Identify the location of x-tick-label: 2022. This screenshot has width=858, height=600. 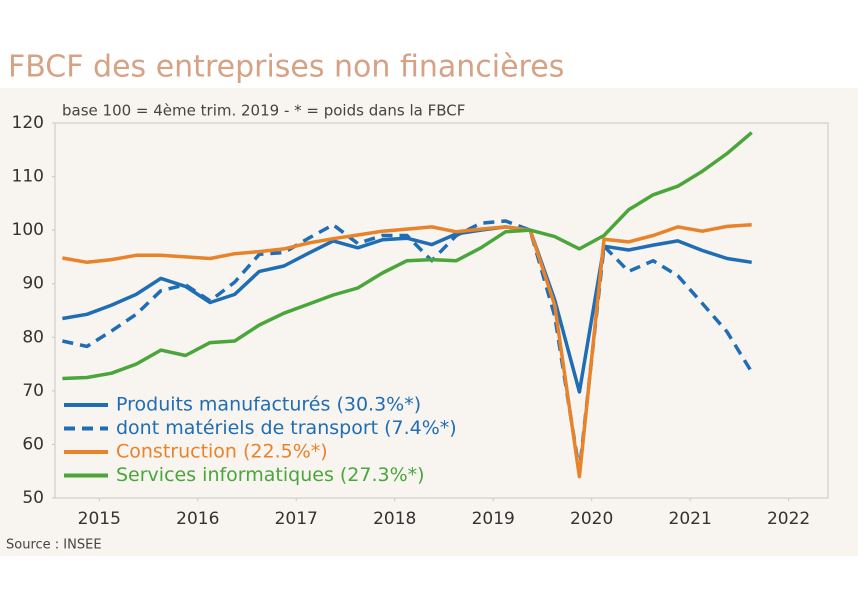
(788, 519).